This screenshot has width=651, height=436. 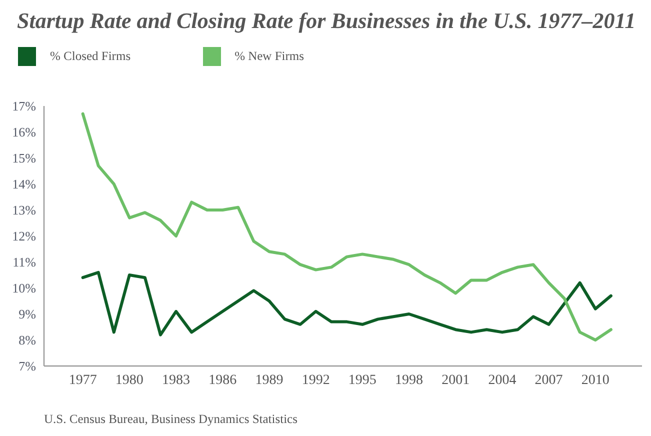 What do you see at coordinates (24, 184) in the screenshot?
I see `y-tick-label: 14%` at bounding box center [24, 184].